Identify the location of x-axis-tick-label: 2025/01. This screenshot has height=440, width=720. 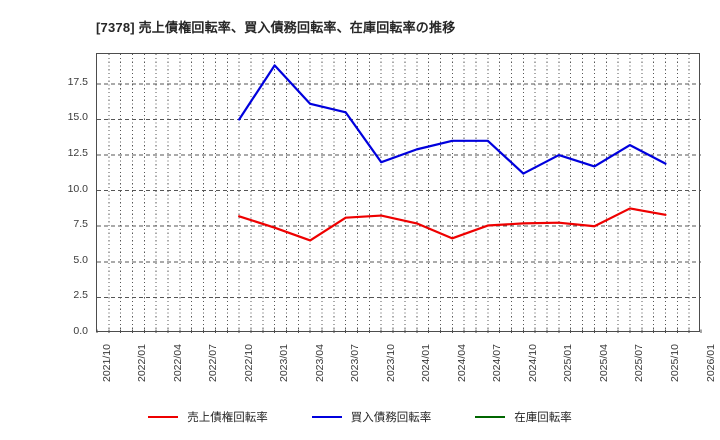
(568, 363).